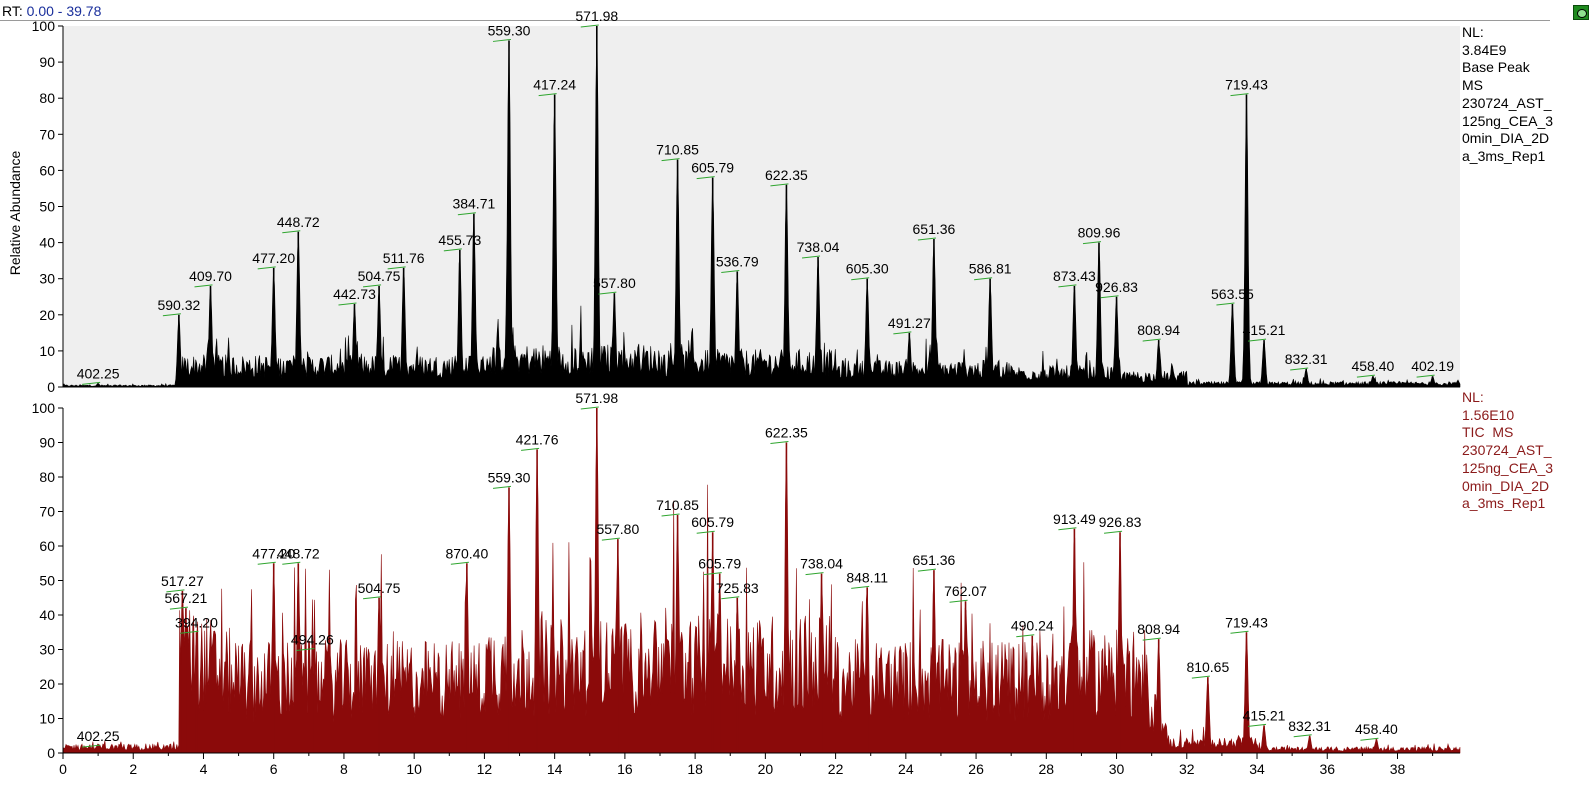 Image resolution: width=1593 pixels, height=787 pixels. I want to click on y-tick-label: 90, so click(47, 62).